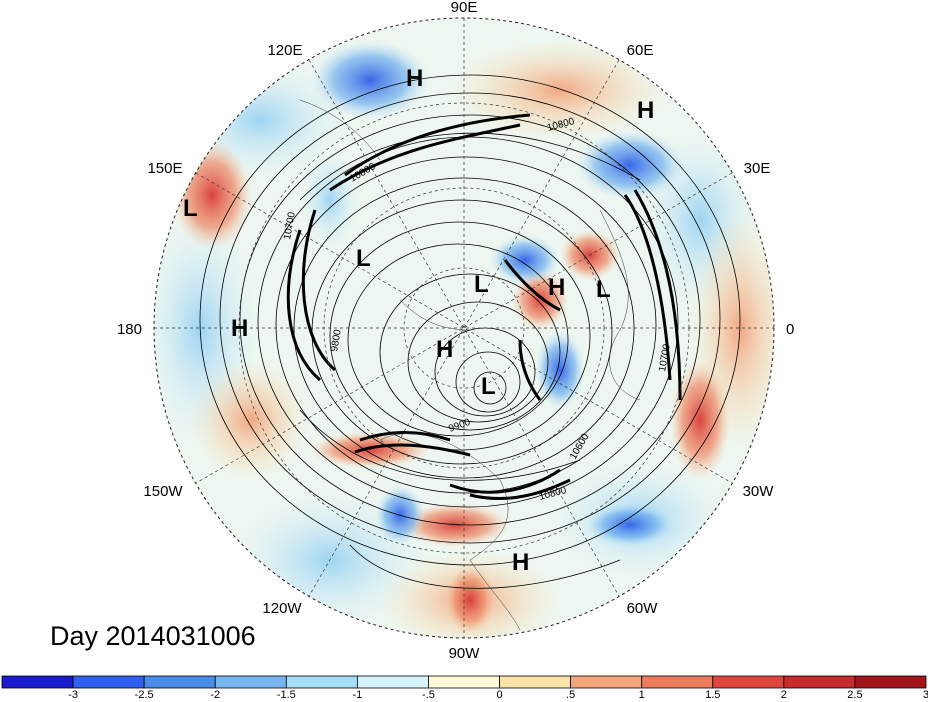 This screenshot has height=702, width=928. What do you see at coordinates (642, 695) in the screenshot?
I see `colorbar-tick-label: 1` at bounding box center [642, 695].